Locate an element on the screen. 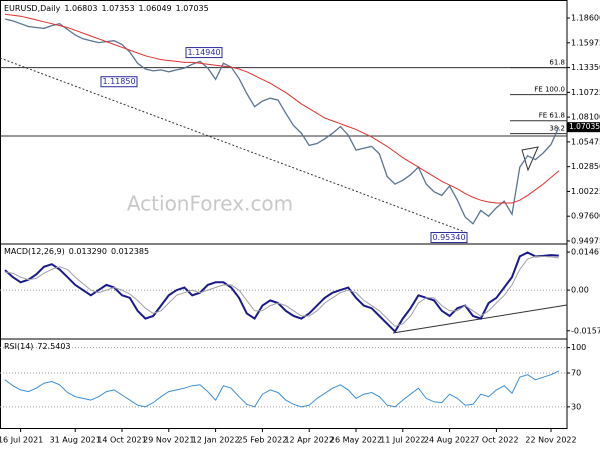 The height and width of the screenshot is (450, 600). y-tick-label: 1.02850 is located at coordinates (585, 166).